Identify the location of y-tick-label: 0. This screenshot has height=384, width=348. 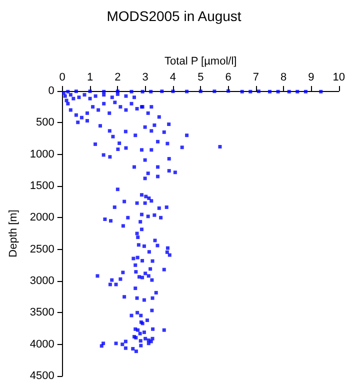
(51, 91).